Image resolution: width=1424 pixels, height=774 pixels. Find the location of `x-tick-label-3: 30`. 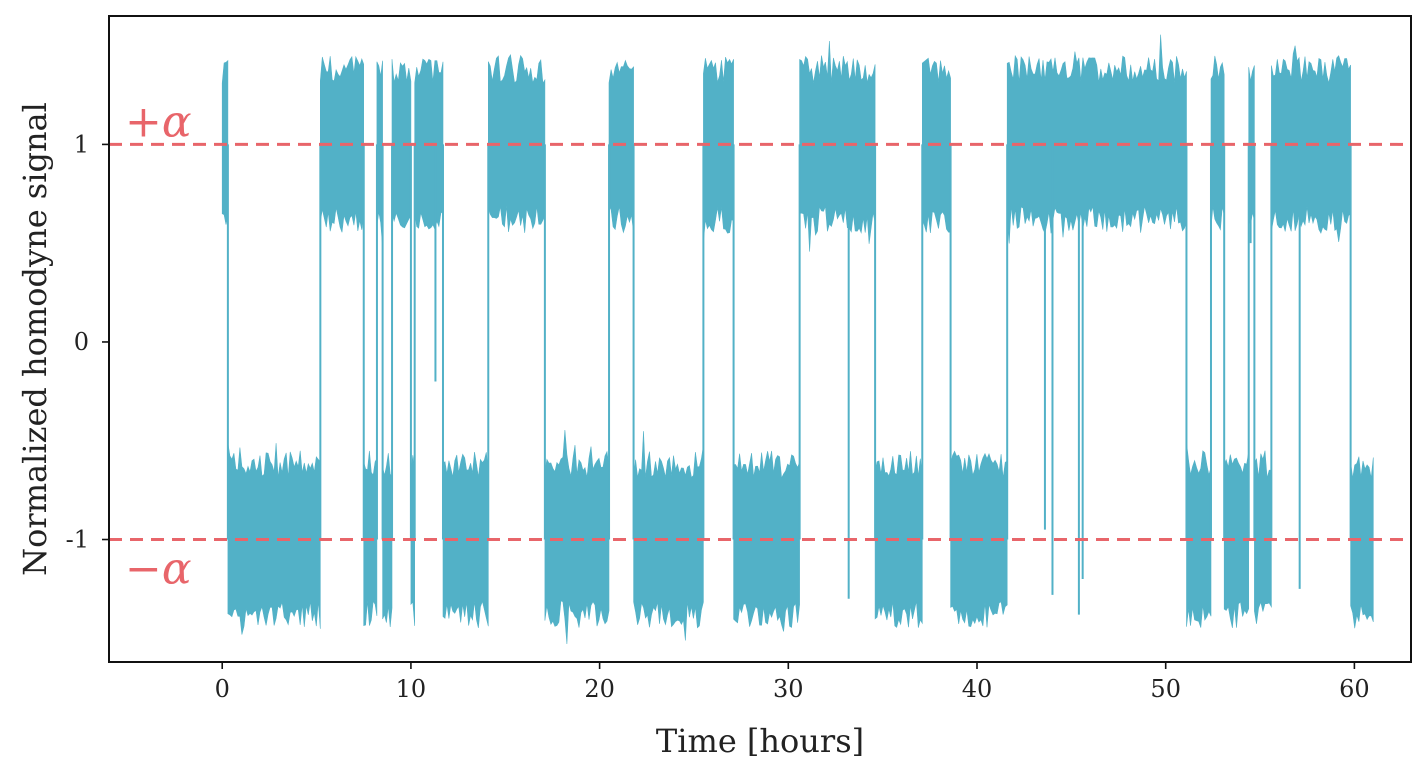

x-tick-label-3: 30 is located at coordinates (788, 689).